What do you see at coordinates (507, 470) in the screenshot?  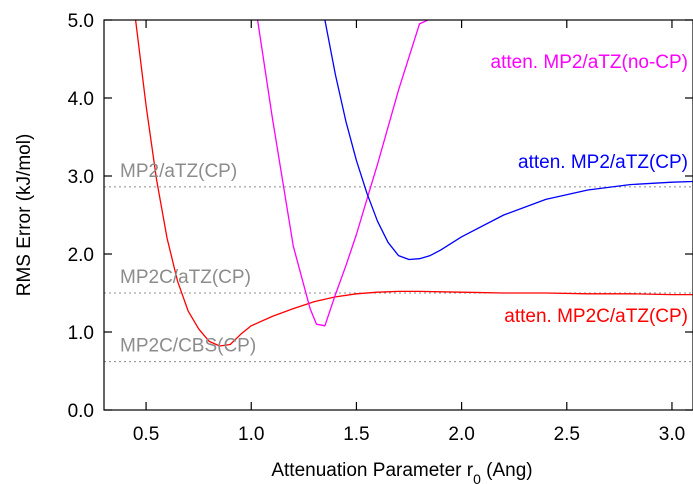 I see `x-axis-label-unit: (Ang)` at bounding box center [507, 470].